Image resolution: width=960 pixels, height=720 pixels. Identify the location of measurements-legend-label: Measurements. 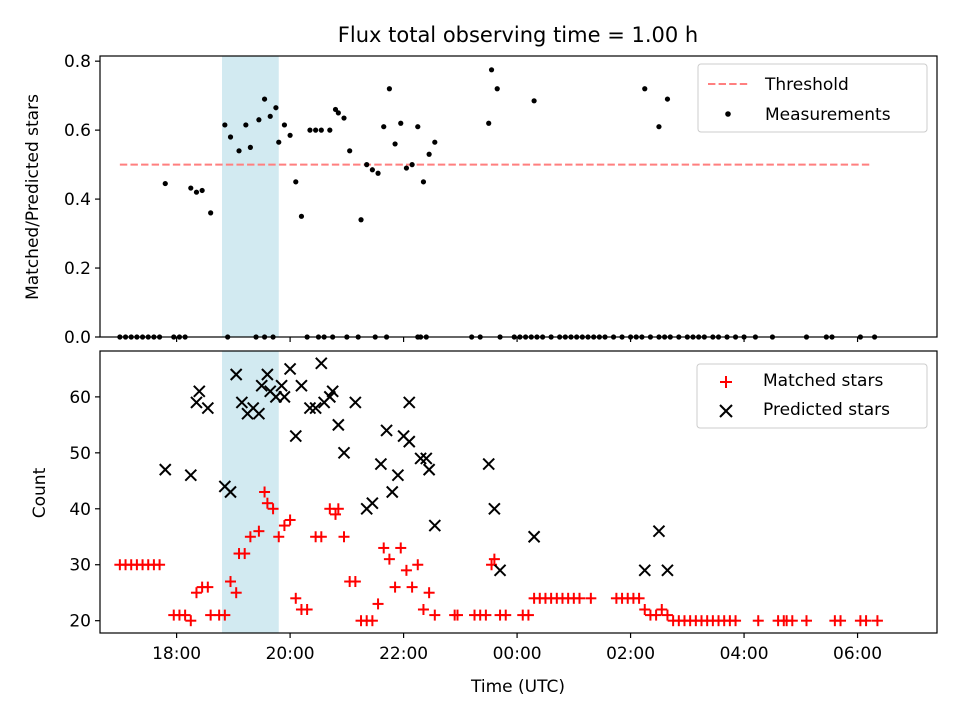
(828, 115).